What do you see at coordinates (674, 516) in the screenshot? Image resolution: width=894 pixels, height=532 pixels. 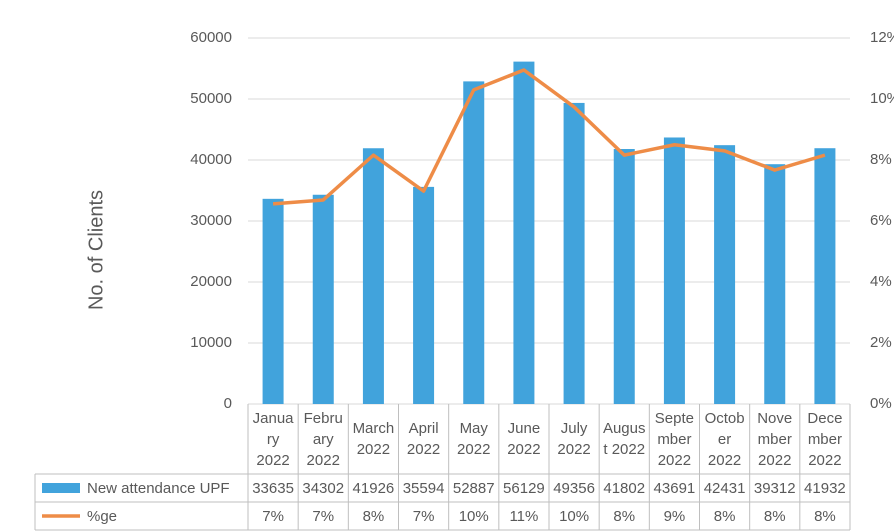 I see `table-value: 9%` at bounding box center [674, 516].